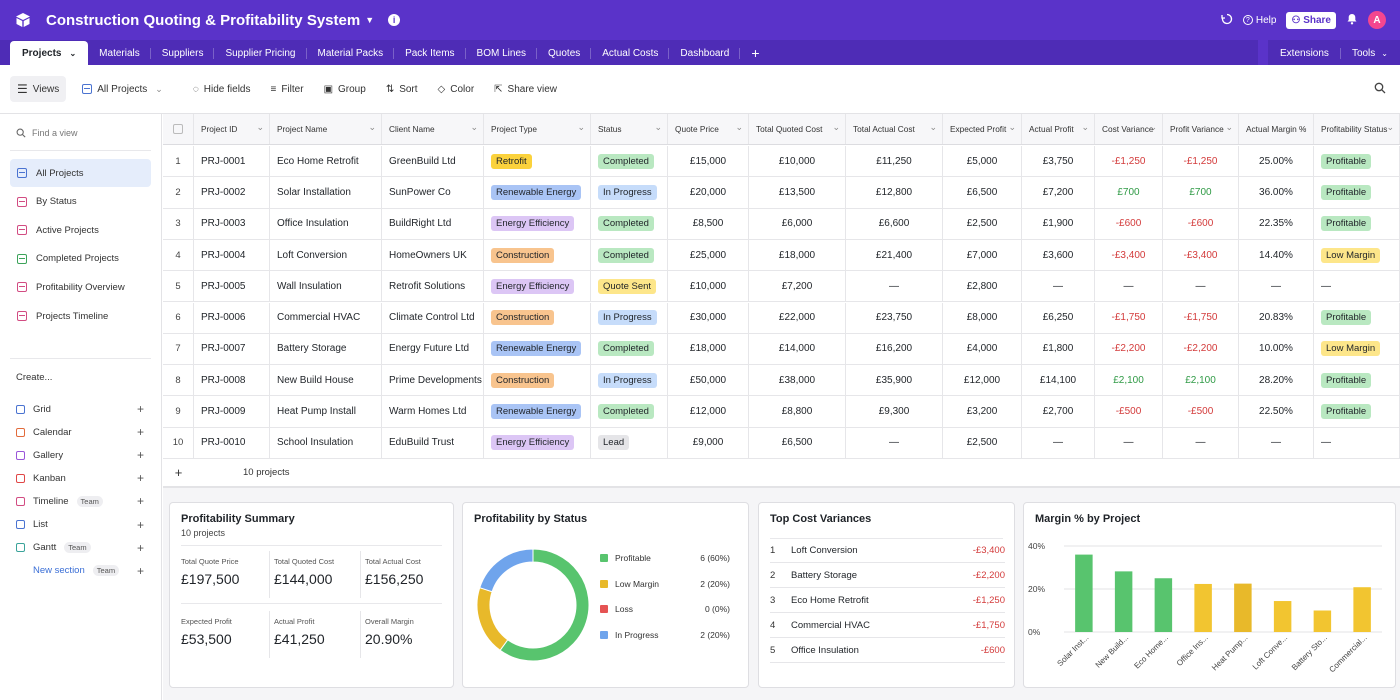 The image size is (1400, 700). What do you see at coordinates (1058, 380) in the screenshot?
I see `cell-aprofit: £14,100` at bounding box center [1058, 380].